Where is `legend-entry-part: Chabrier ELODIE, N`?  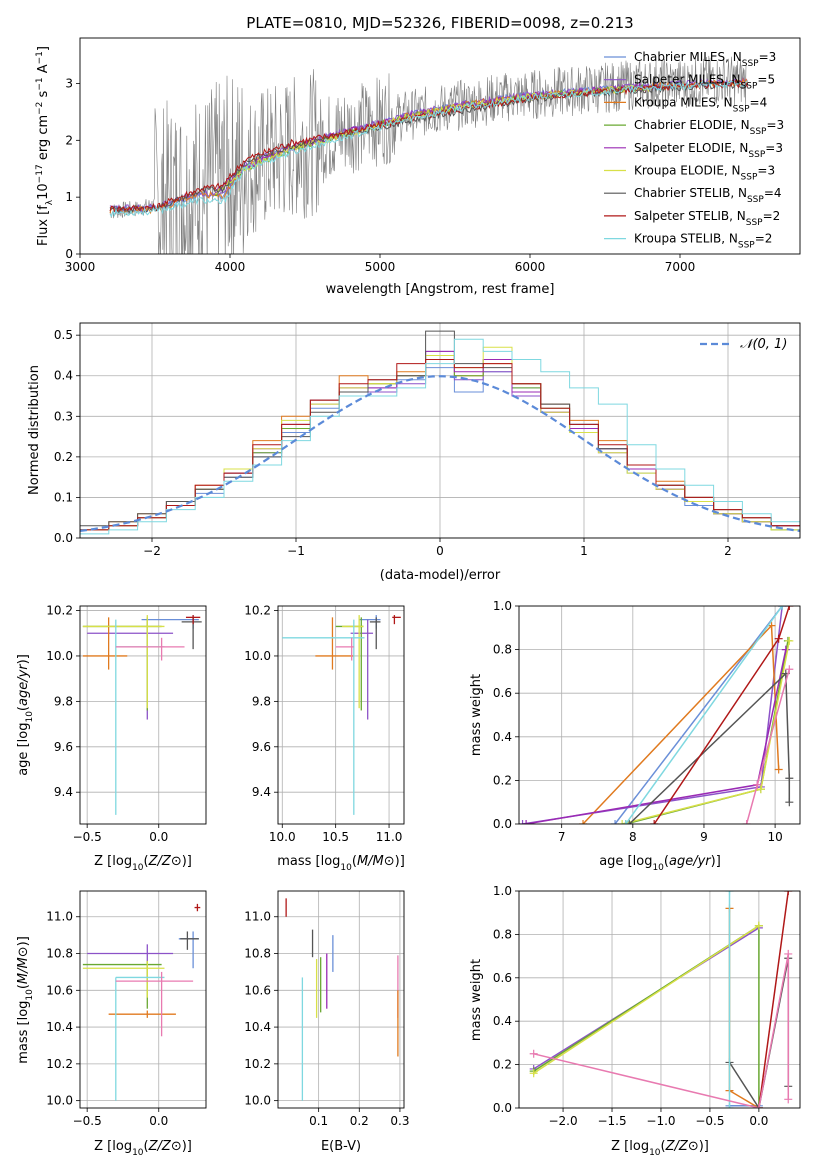 legend-entry-part: Chabrier ELODIE, N is located at coordinates (692, 125).